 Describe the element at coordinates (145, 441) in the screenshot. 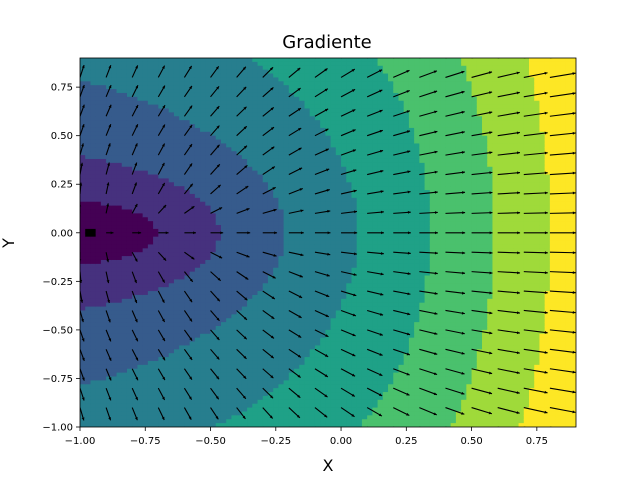

I see `x-tick-label: −0.75` at that location.